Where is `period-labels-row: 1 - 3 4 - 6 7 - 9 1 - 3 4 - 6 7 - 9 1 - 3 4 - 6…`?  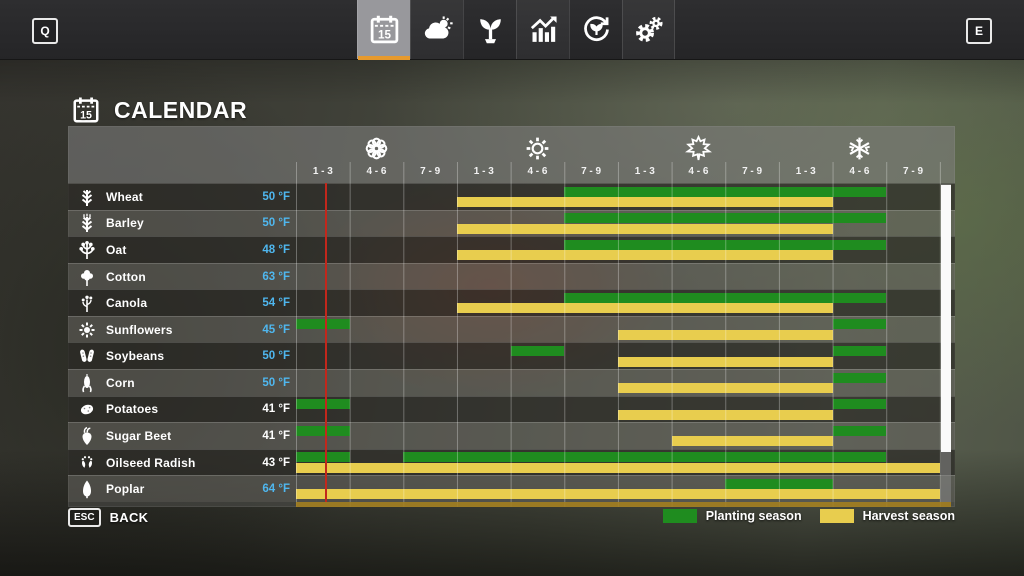 period-labels-row: 1 - 3 4 - 6 7 - 9 1 - 3 4 - 6 7 - 9 1 - 3 4 - 6… is located at coordinates (618, 173).